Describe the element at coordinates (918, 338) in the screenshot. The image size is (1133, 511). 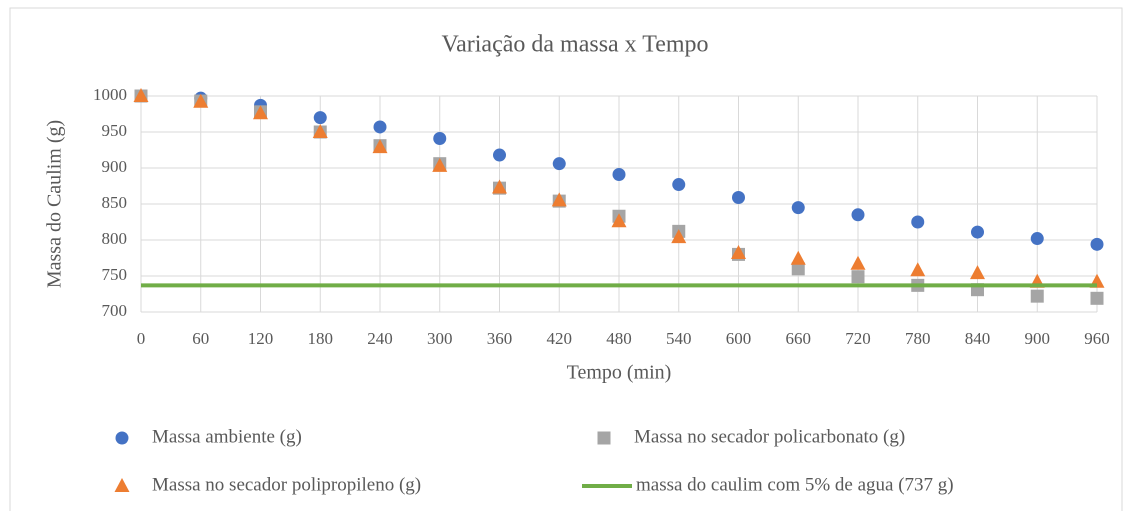
I see `x-tick-label: 780` at that location.